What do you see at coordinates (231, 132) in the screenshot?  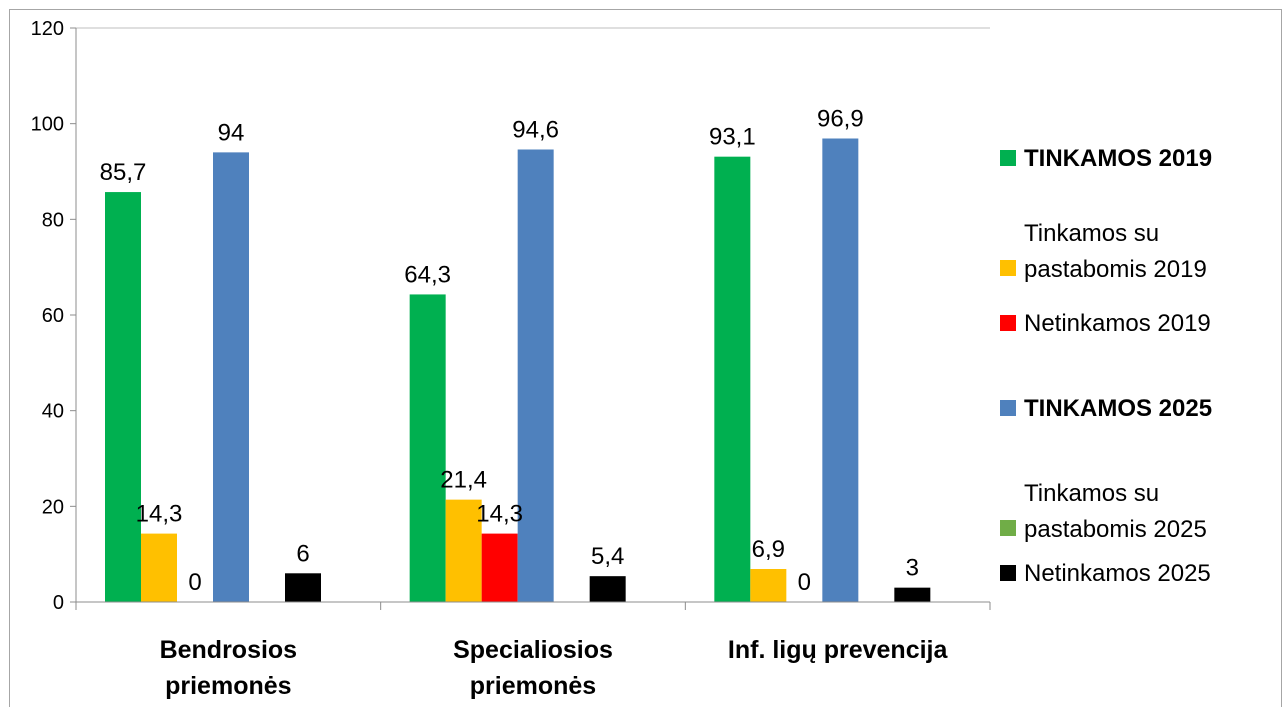 I see `data-label: 94` at bounding box center [231, 132].